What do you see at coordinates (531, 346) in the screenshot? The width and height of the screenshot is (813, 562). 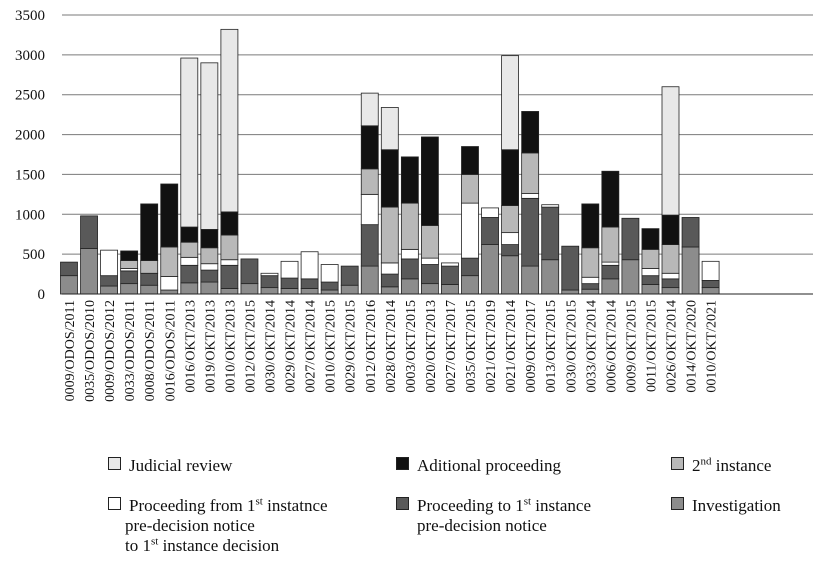 I see `x-tick-label: 0009/OKT/2017` at bounding box center [531, 346].